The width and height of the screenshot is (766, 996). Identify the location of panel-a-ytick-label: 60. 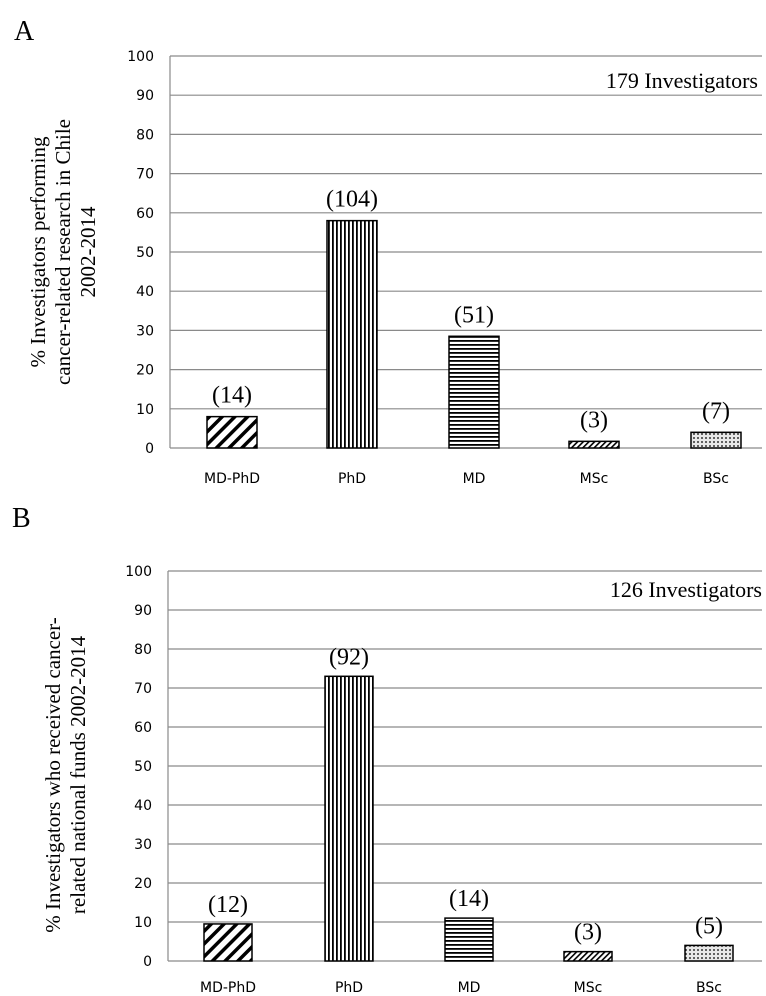
(145, 214).